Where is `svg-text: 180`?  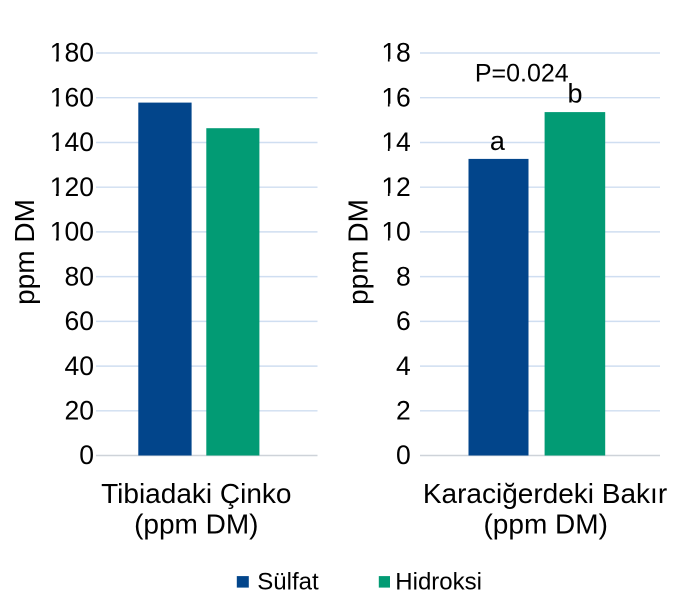 svg-text: 180 is located at coordinates (72, 53).